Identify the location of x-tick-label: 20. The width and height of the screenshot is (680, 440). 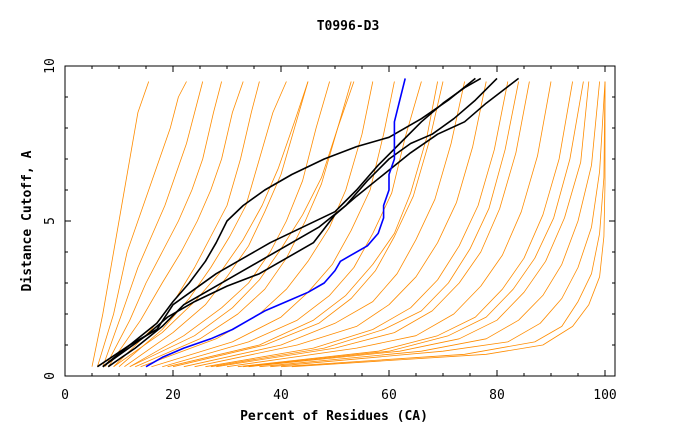
(173, 395).